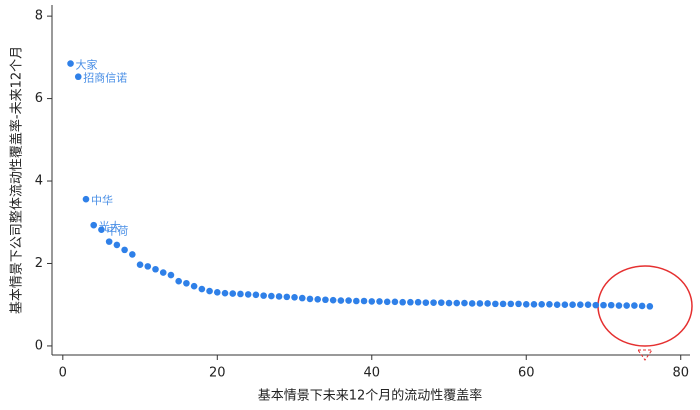  What do you see at coordinates (371, 373) in the screenshot?
I see `x-tick-label: 40` at bounding box center [371, 373].